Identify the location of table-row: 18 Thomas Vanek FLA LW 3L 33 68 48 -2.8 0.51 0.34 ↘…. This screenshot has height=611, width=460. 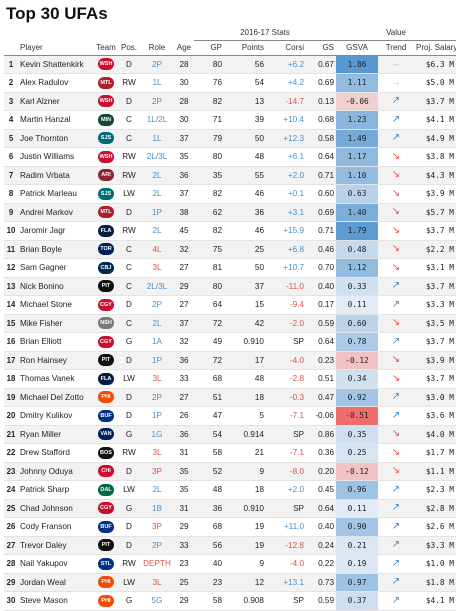
(230, 379).